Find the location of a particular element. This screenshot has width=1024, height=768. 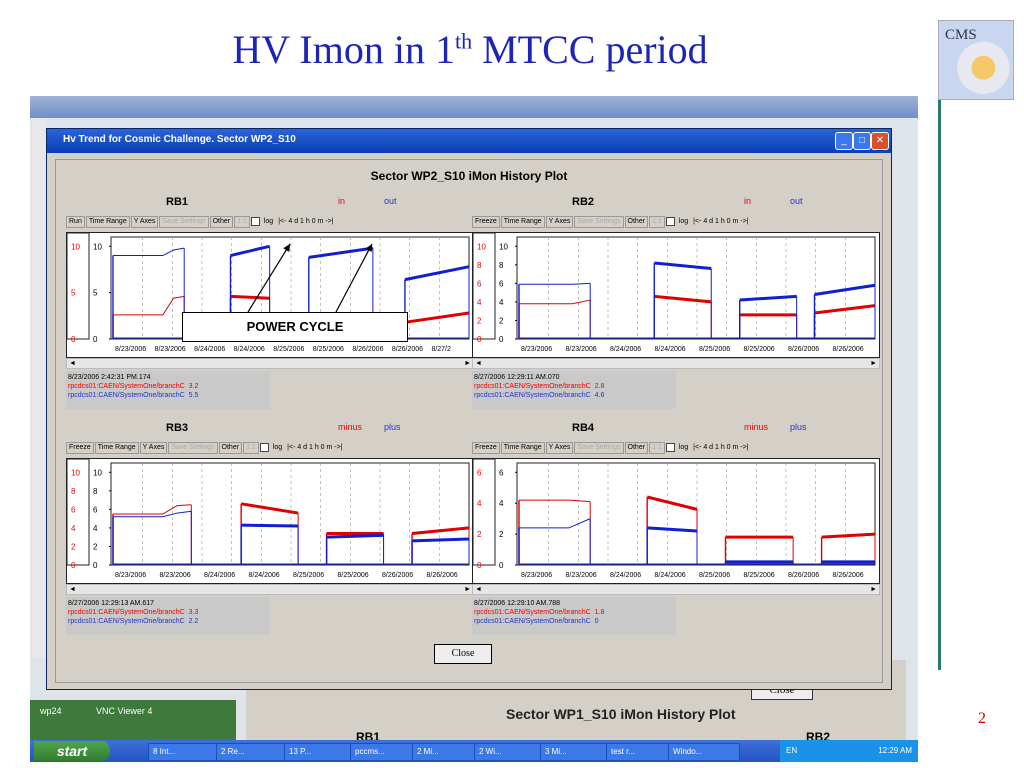

minimize-button: _ is located at coordinates (844, 141).